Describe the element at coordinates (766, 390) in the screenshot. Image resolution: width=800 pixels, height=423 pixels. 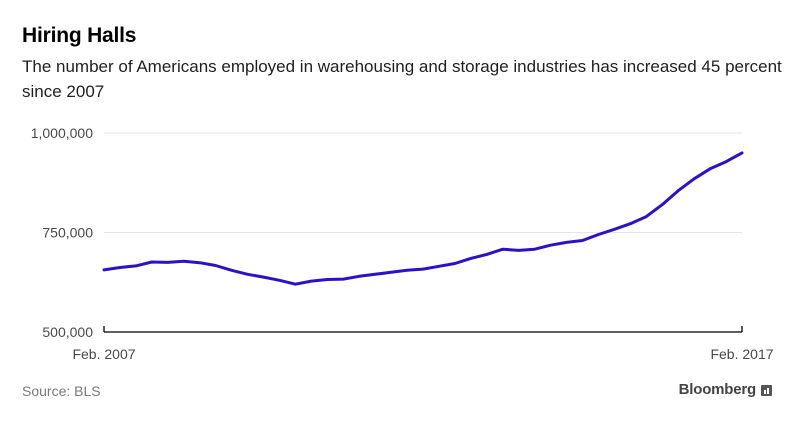
I see `bar-chart-icon` at that location.